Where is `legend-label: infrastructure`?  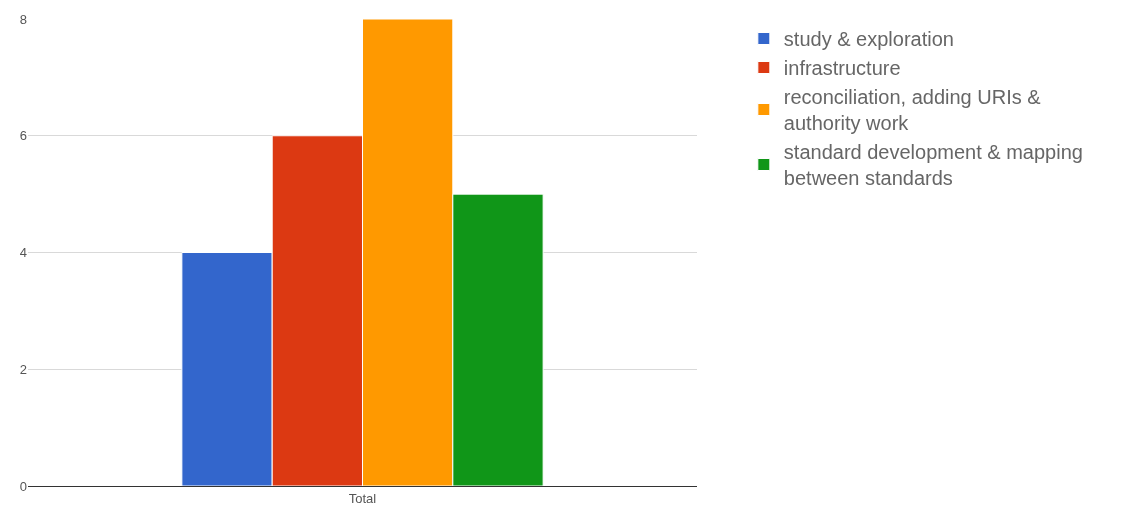
legend-label: infrastructure is located at coordinates (842, 68).